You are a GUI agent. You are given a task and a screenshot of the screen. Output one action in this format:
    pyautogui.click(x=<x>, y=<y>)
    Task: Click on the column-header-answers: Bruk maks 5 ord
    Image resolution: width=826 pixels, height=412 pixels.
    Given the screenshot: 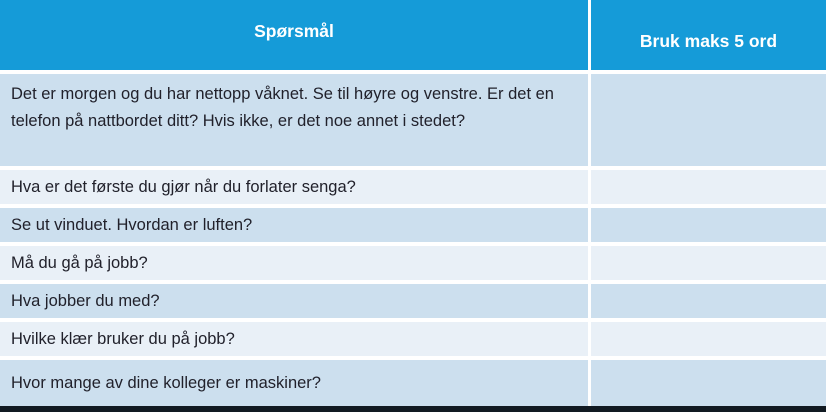 What is the action you would take?
    pyautogui.click(x=708, y=35)
    